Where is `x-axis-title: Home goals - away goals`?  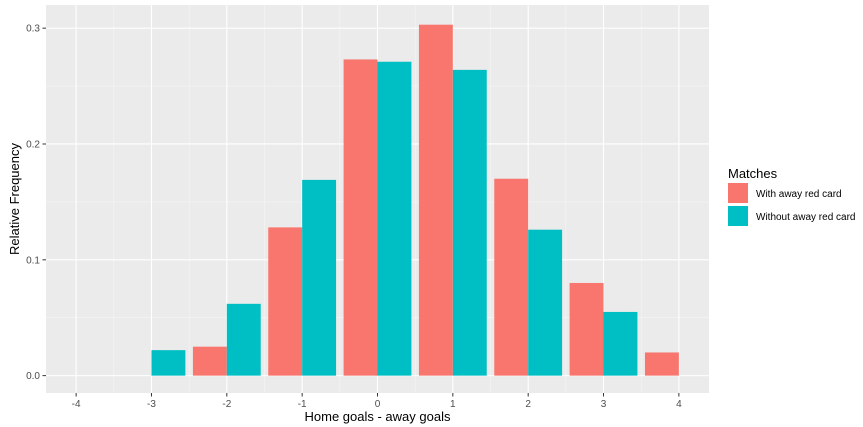 x-axis-title: Home goals - away goals is located at coordinates (378, 416).